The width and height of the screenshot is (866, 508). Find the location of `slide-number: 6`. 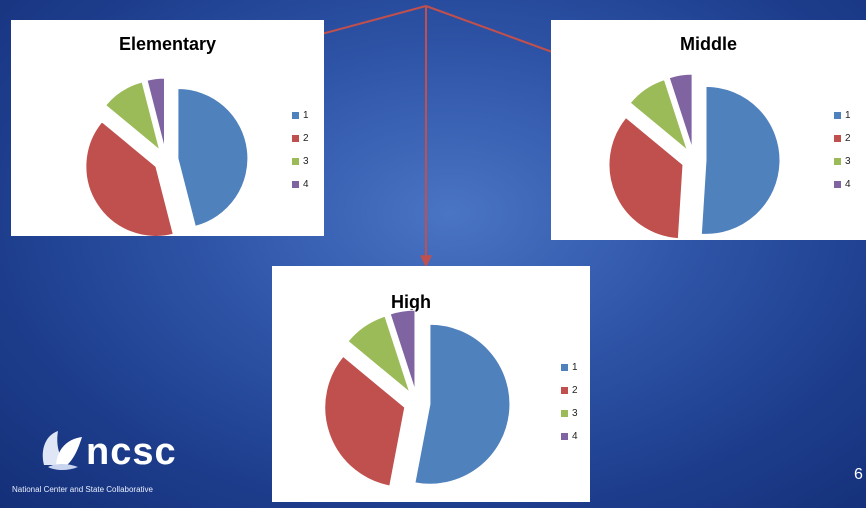

slide-number: 6 is located at coordinates (858, 474).